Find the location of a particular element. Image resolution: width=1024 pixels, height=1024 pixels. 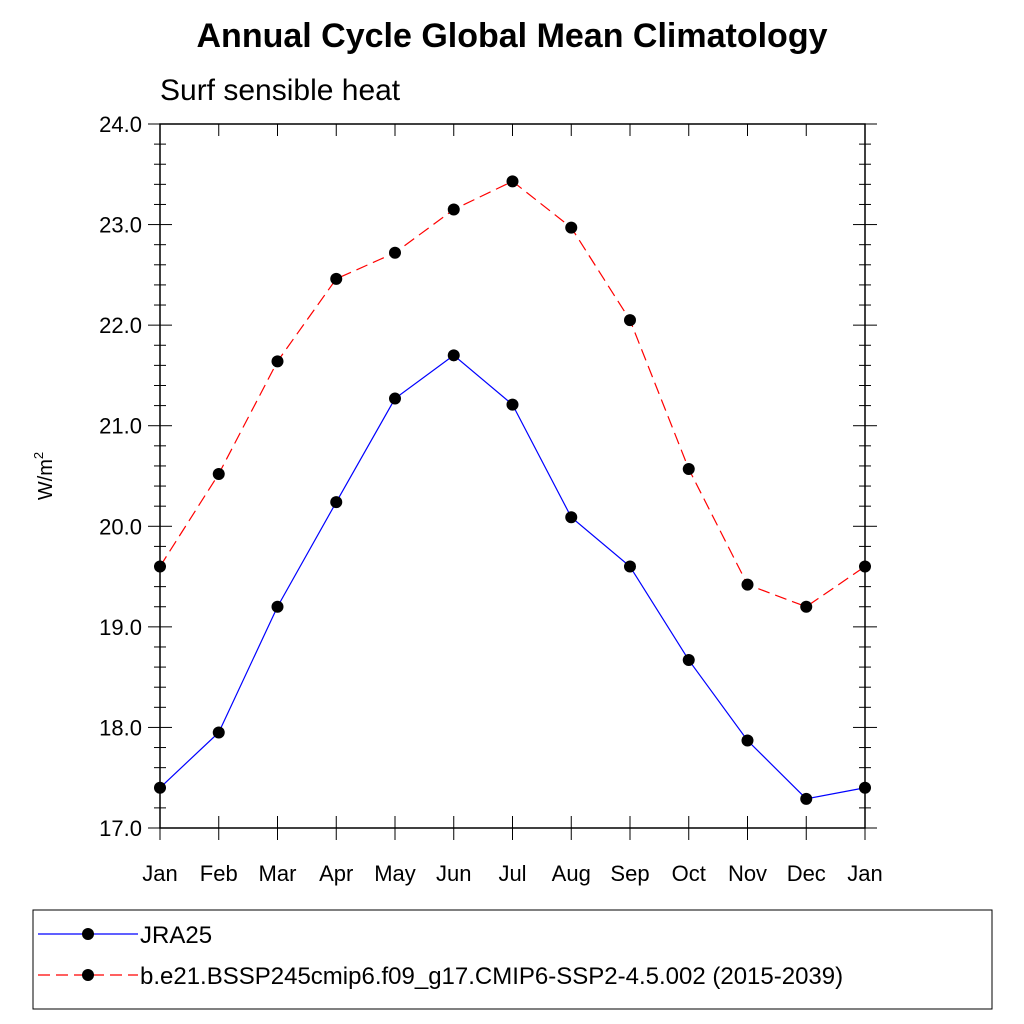

chart-title: Annual Cycle Global Mean Climatology is located at coordinates (512, 36).